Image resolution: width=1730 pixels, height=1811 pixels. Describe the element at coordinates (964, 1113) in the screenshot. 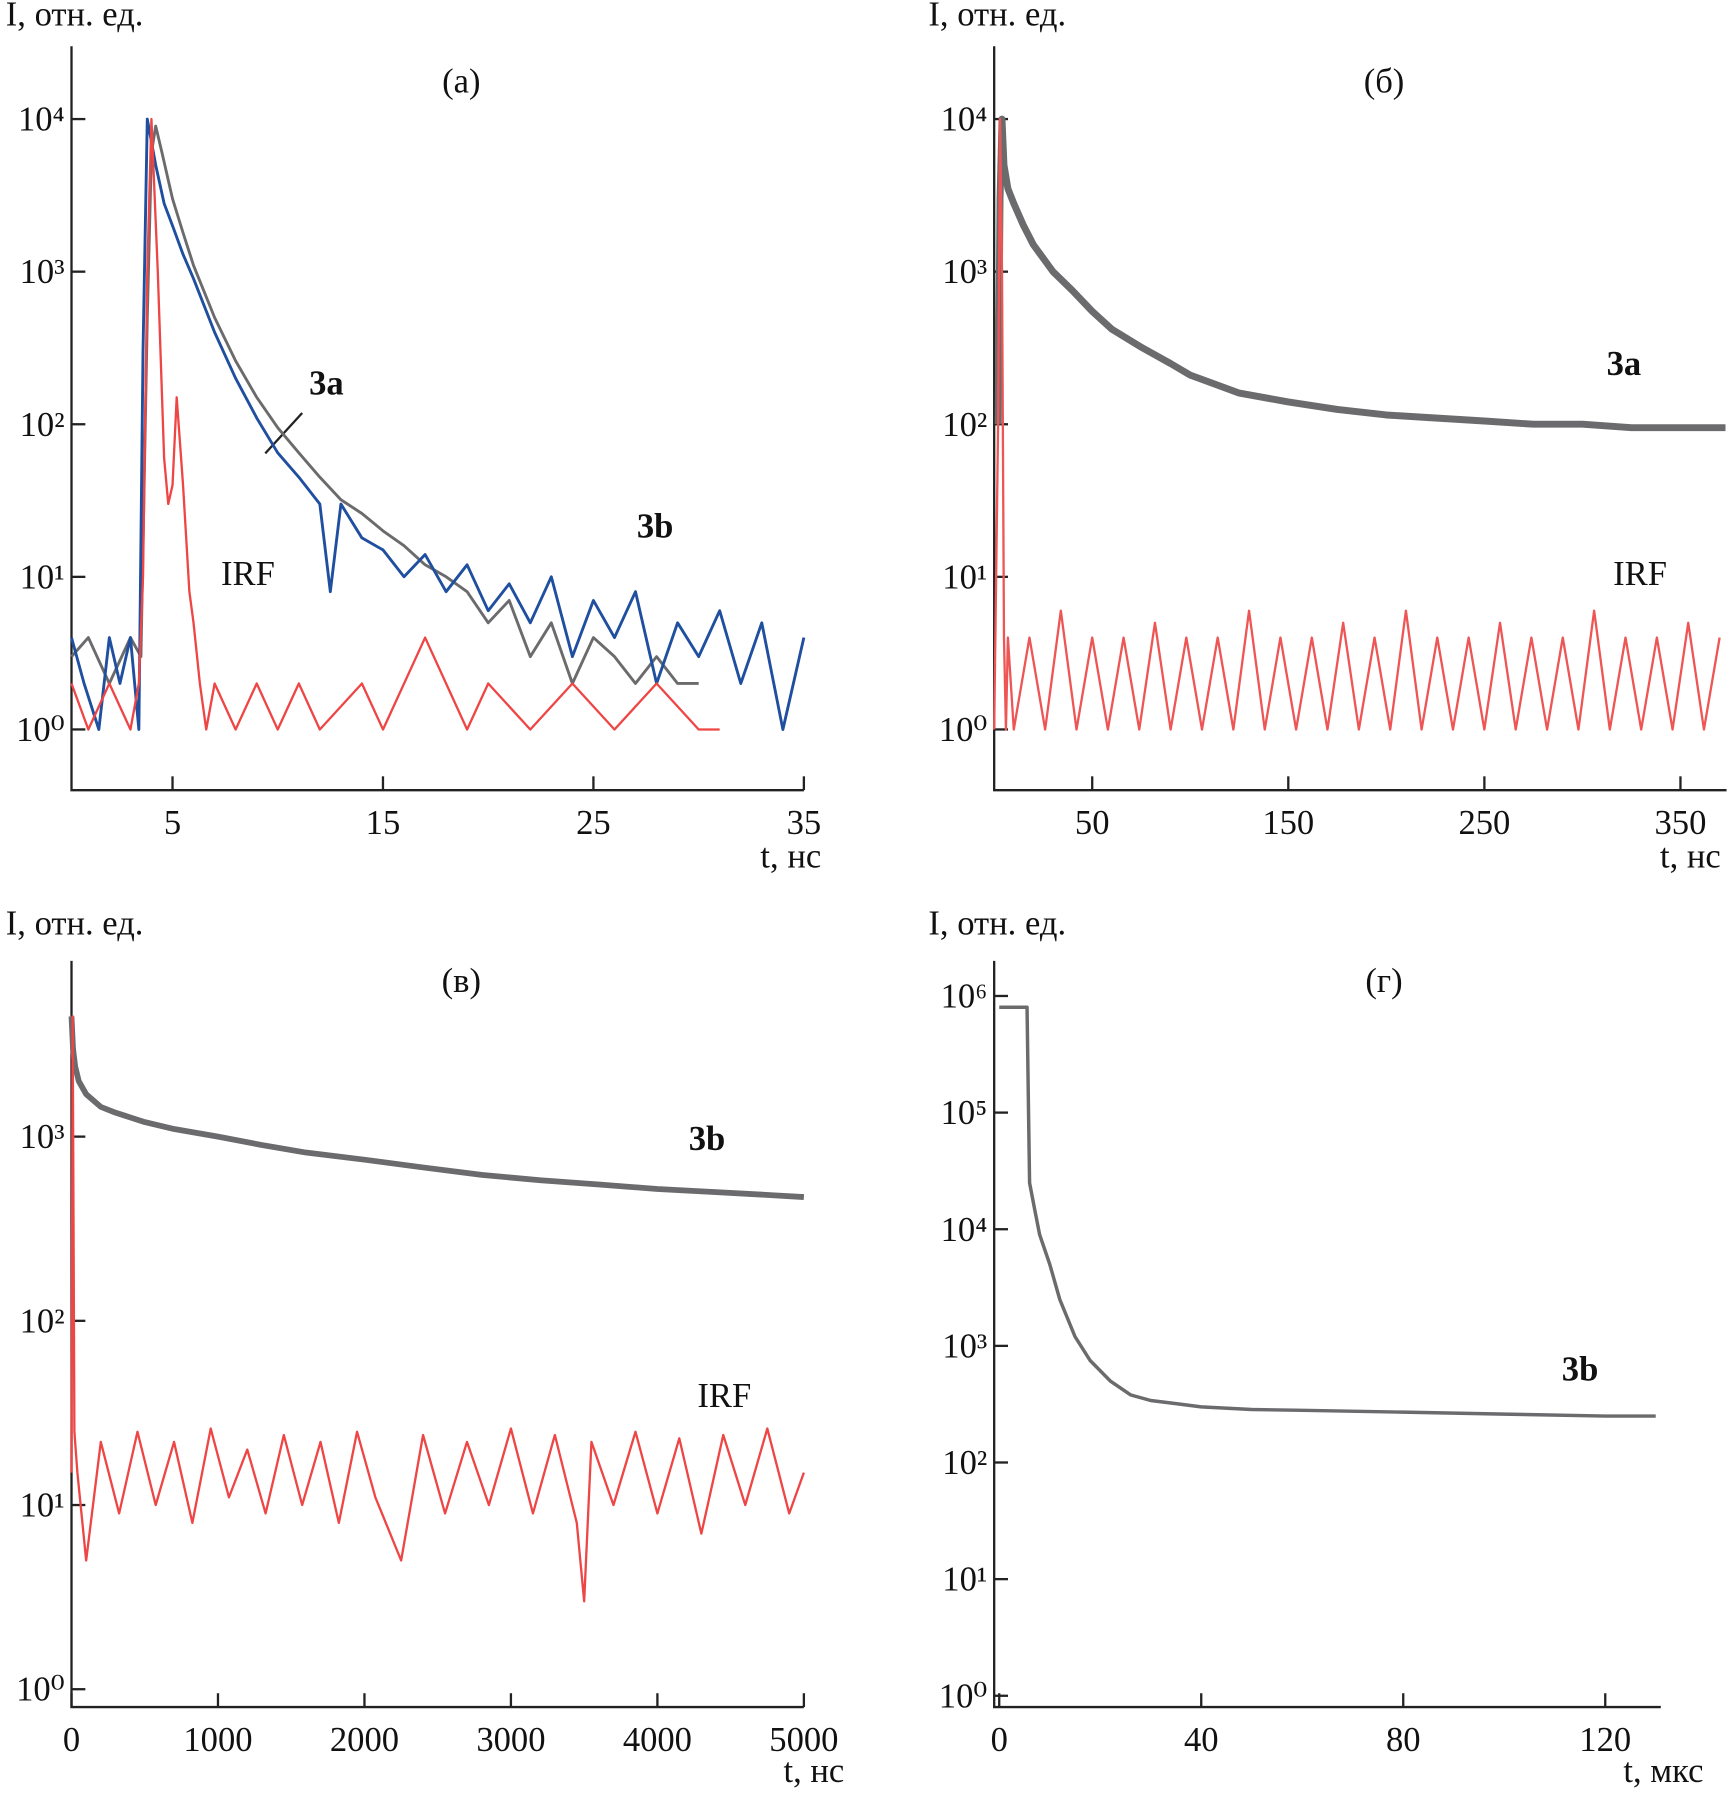

I see `y-tick-label: 10⁵` at that location.